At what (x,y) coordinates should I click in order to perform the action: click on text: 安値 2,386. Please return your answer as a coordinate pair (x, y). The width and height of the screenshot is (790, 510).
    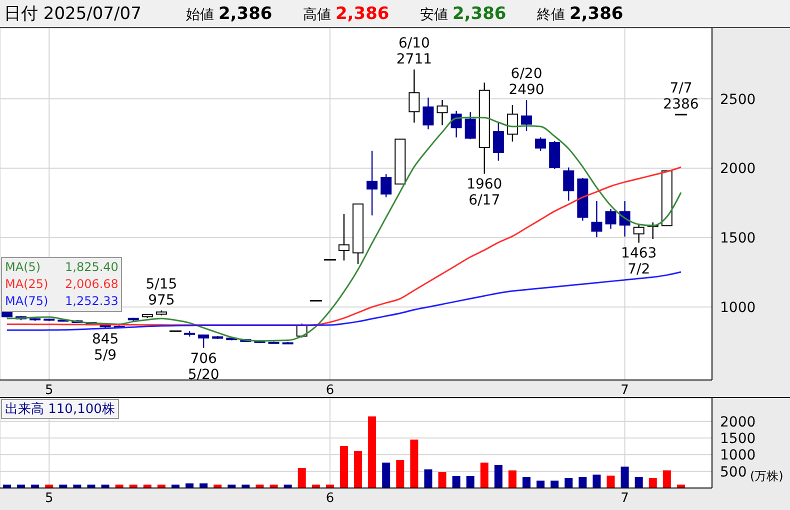
    Looking at the image, I should click on (463, 14).